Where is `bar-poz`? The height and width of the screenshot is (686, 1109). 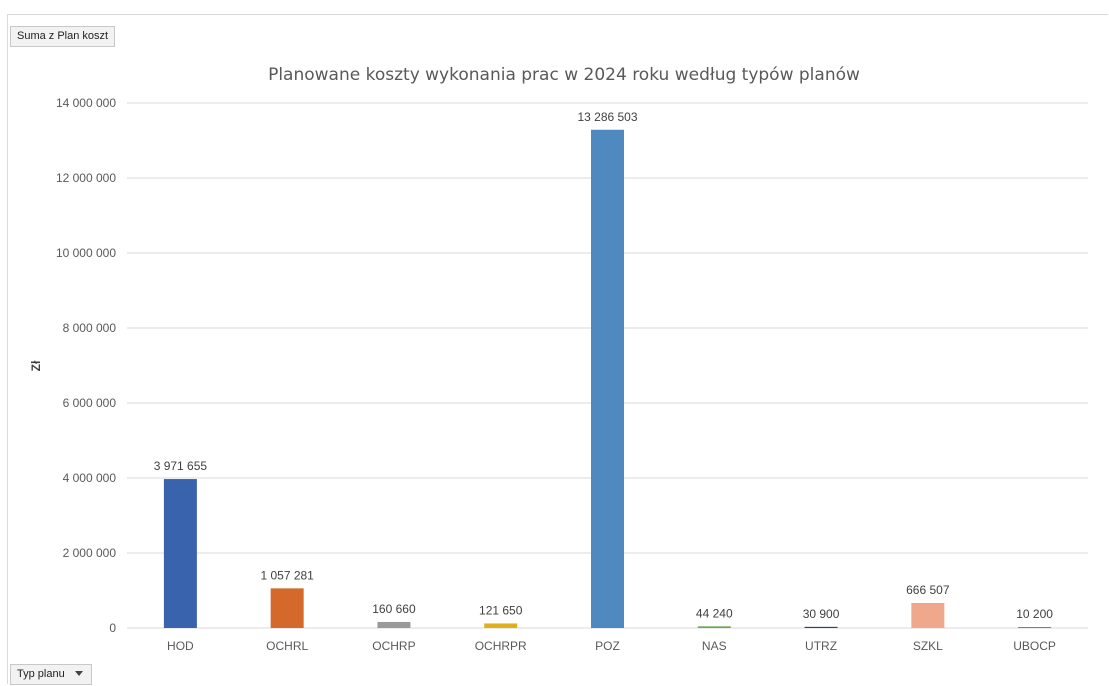
bar-poz is located at coordinates (607, 378).